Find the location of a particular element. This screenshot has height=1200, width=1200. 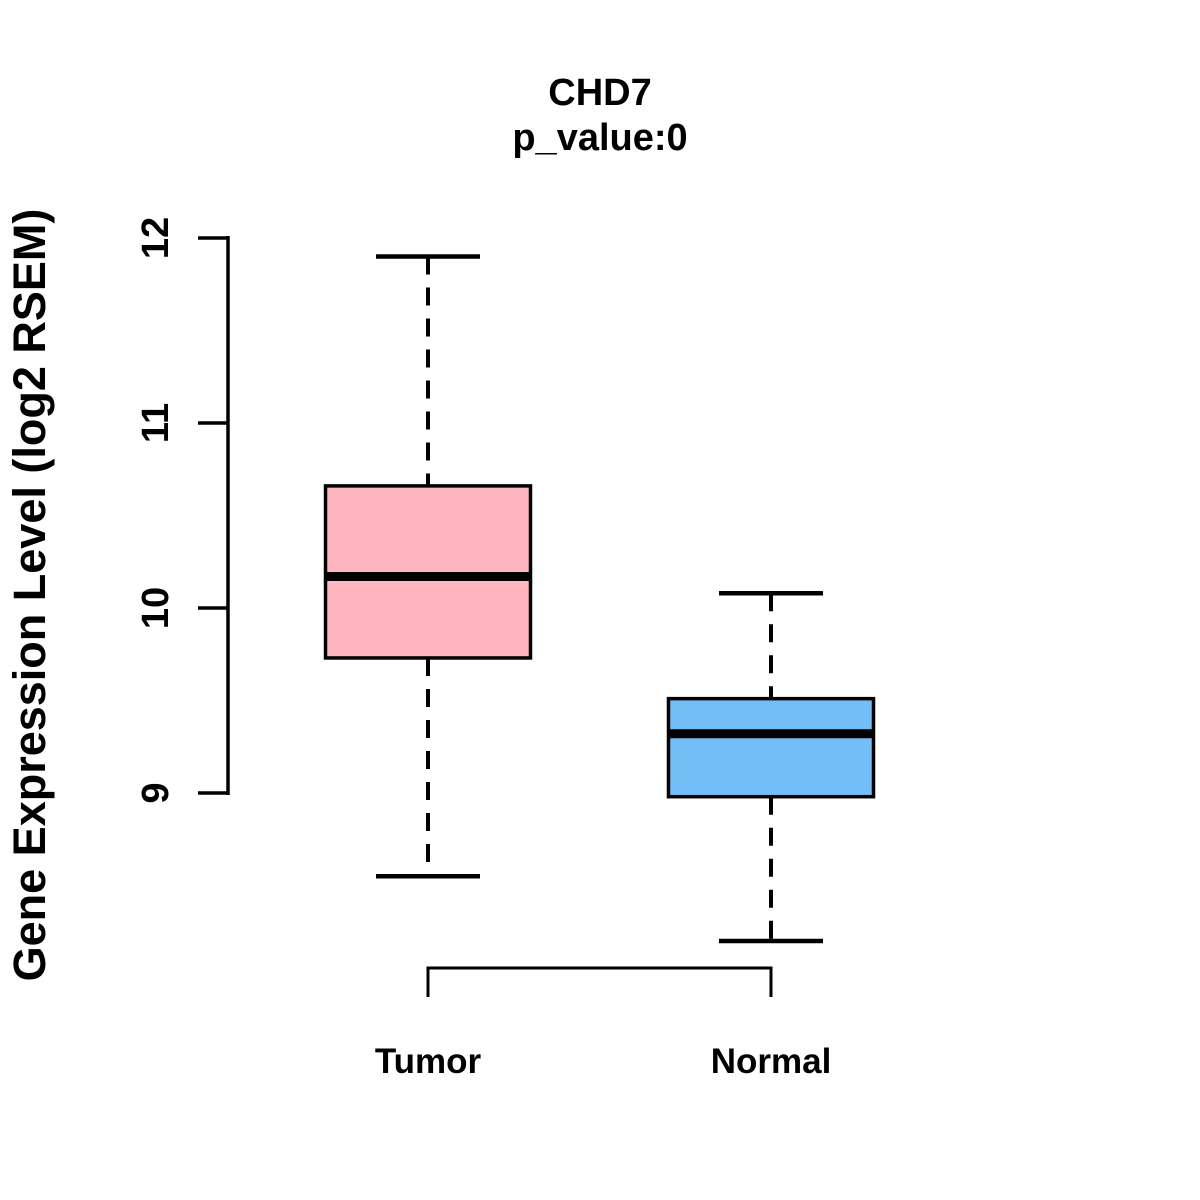

y-tick-label: 10 is located at coordinates (156, 608).